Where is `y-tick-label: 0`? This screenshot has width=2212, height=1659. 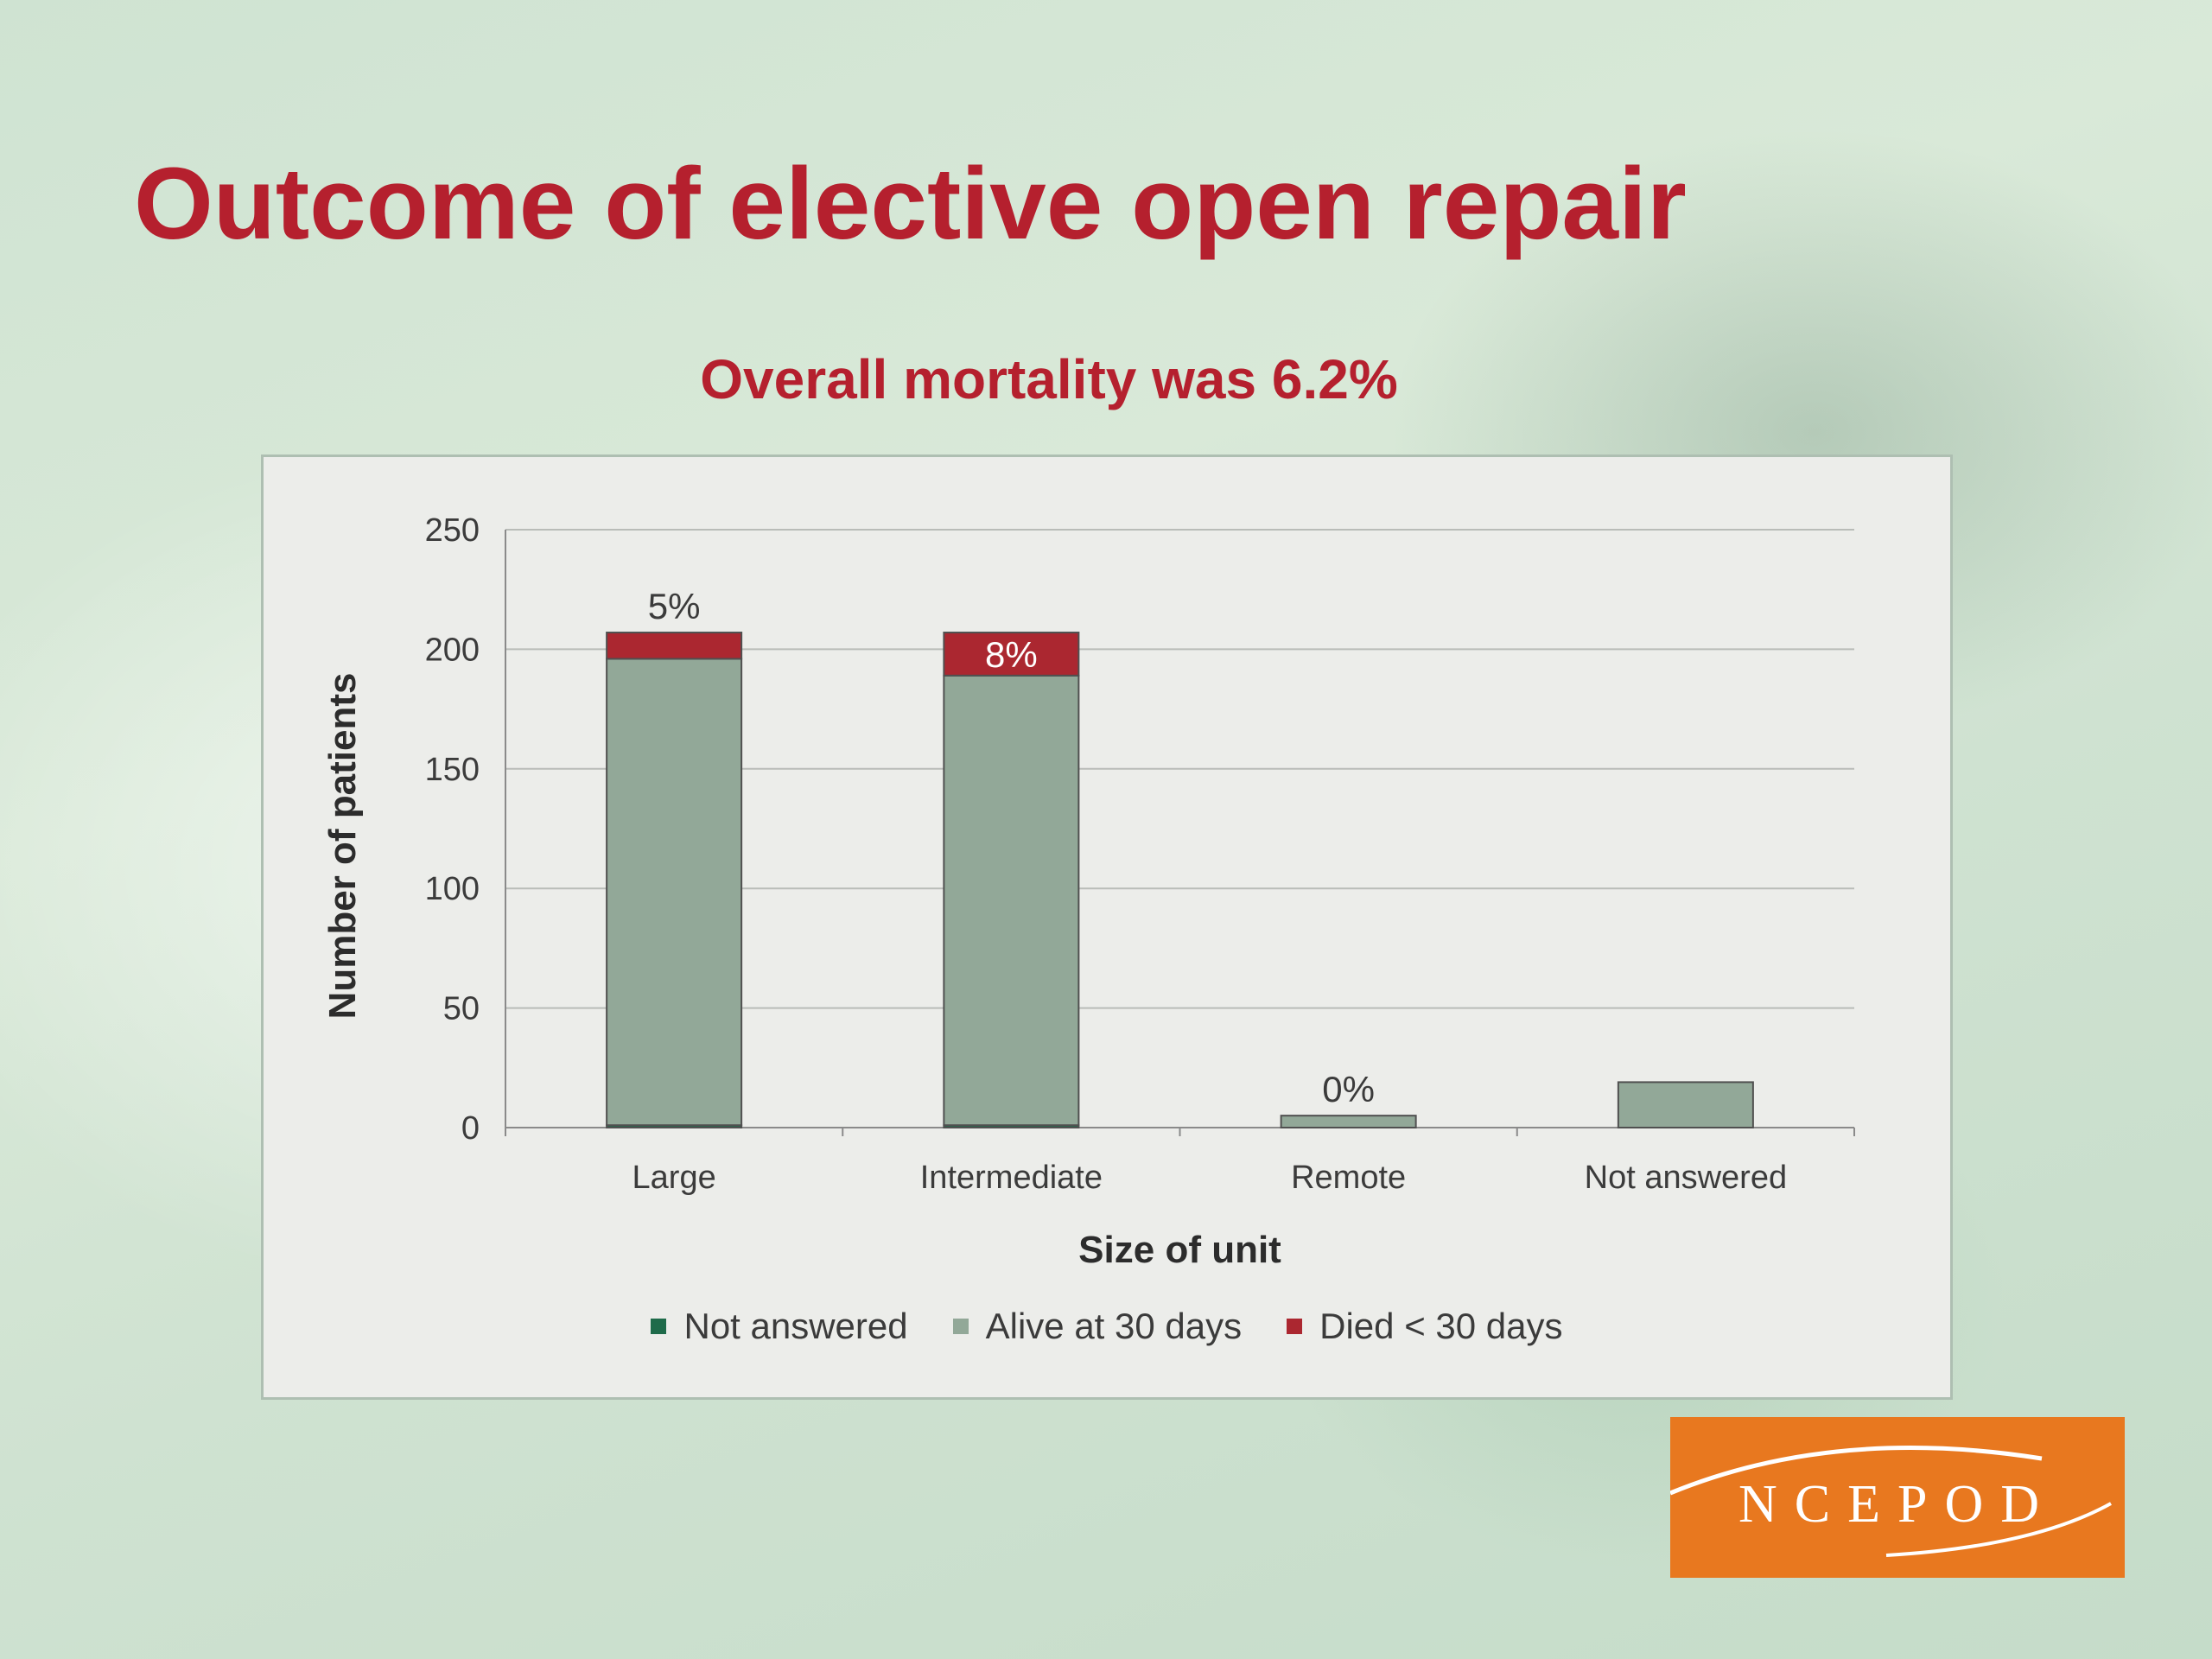
y-tick-label: 0 is located at coordinates (471, 1128).